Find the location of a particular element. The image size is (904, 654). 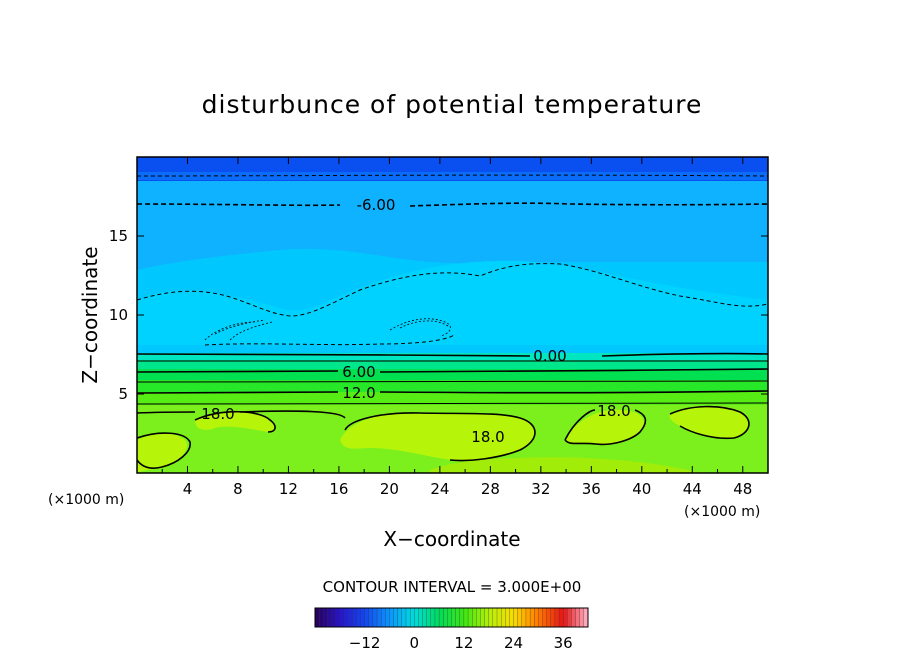

contour-squiggle-left is located at coordinates (238, 330).